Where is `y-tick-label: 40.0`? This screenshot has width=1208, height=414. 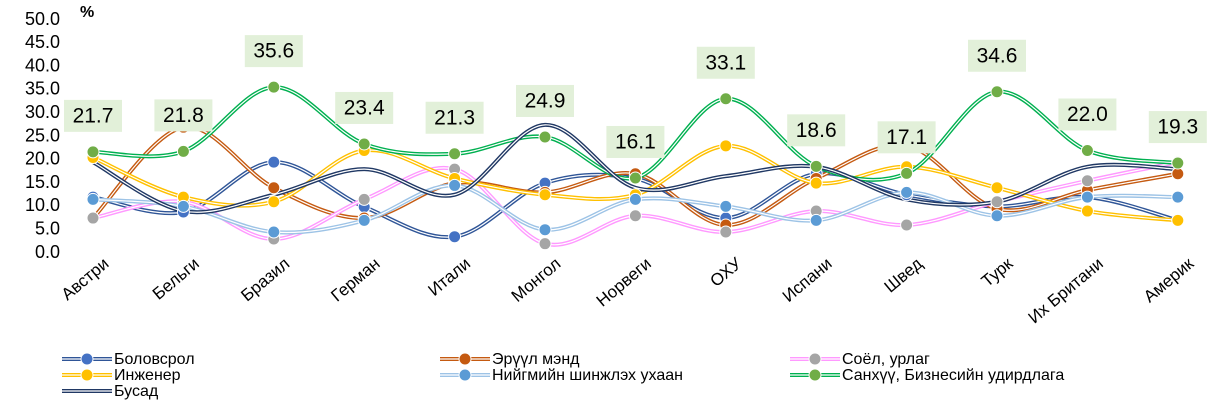 y-tick-label: 40.0 is located at coordinates (42, 65).